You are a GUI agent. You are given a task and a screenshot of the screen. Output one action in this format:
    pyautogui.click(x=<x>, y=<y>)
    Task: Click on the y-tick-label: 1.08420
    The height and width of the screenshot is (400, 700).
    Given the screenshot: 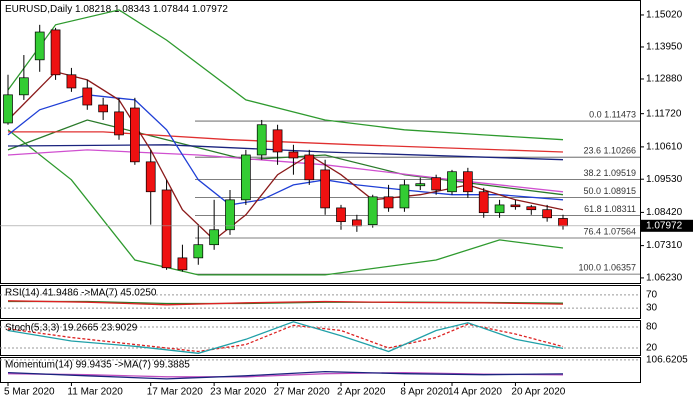 What is the action you would take?
    pyautogui.click(x=664, y=212)
    